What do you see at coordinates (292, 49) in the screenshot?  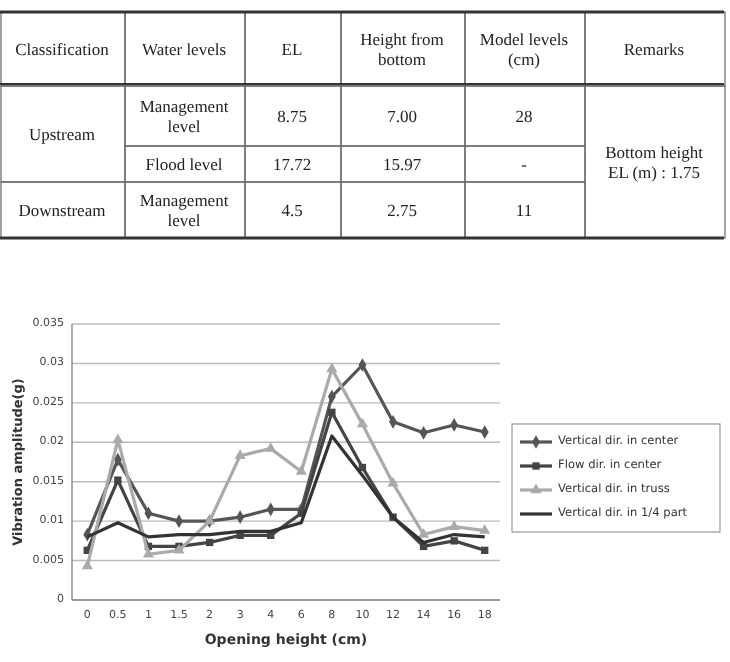 I see `text: EL` at bounding box center [292, 49].